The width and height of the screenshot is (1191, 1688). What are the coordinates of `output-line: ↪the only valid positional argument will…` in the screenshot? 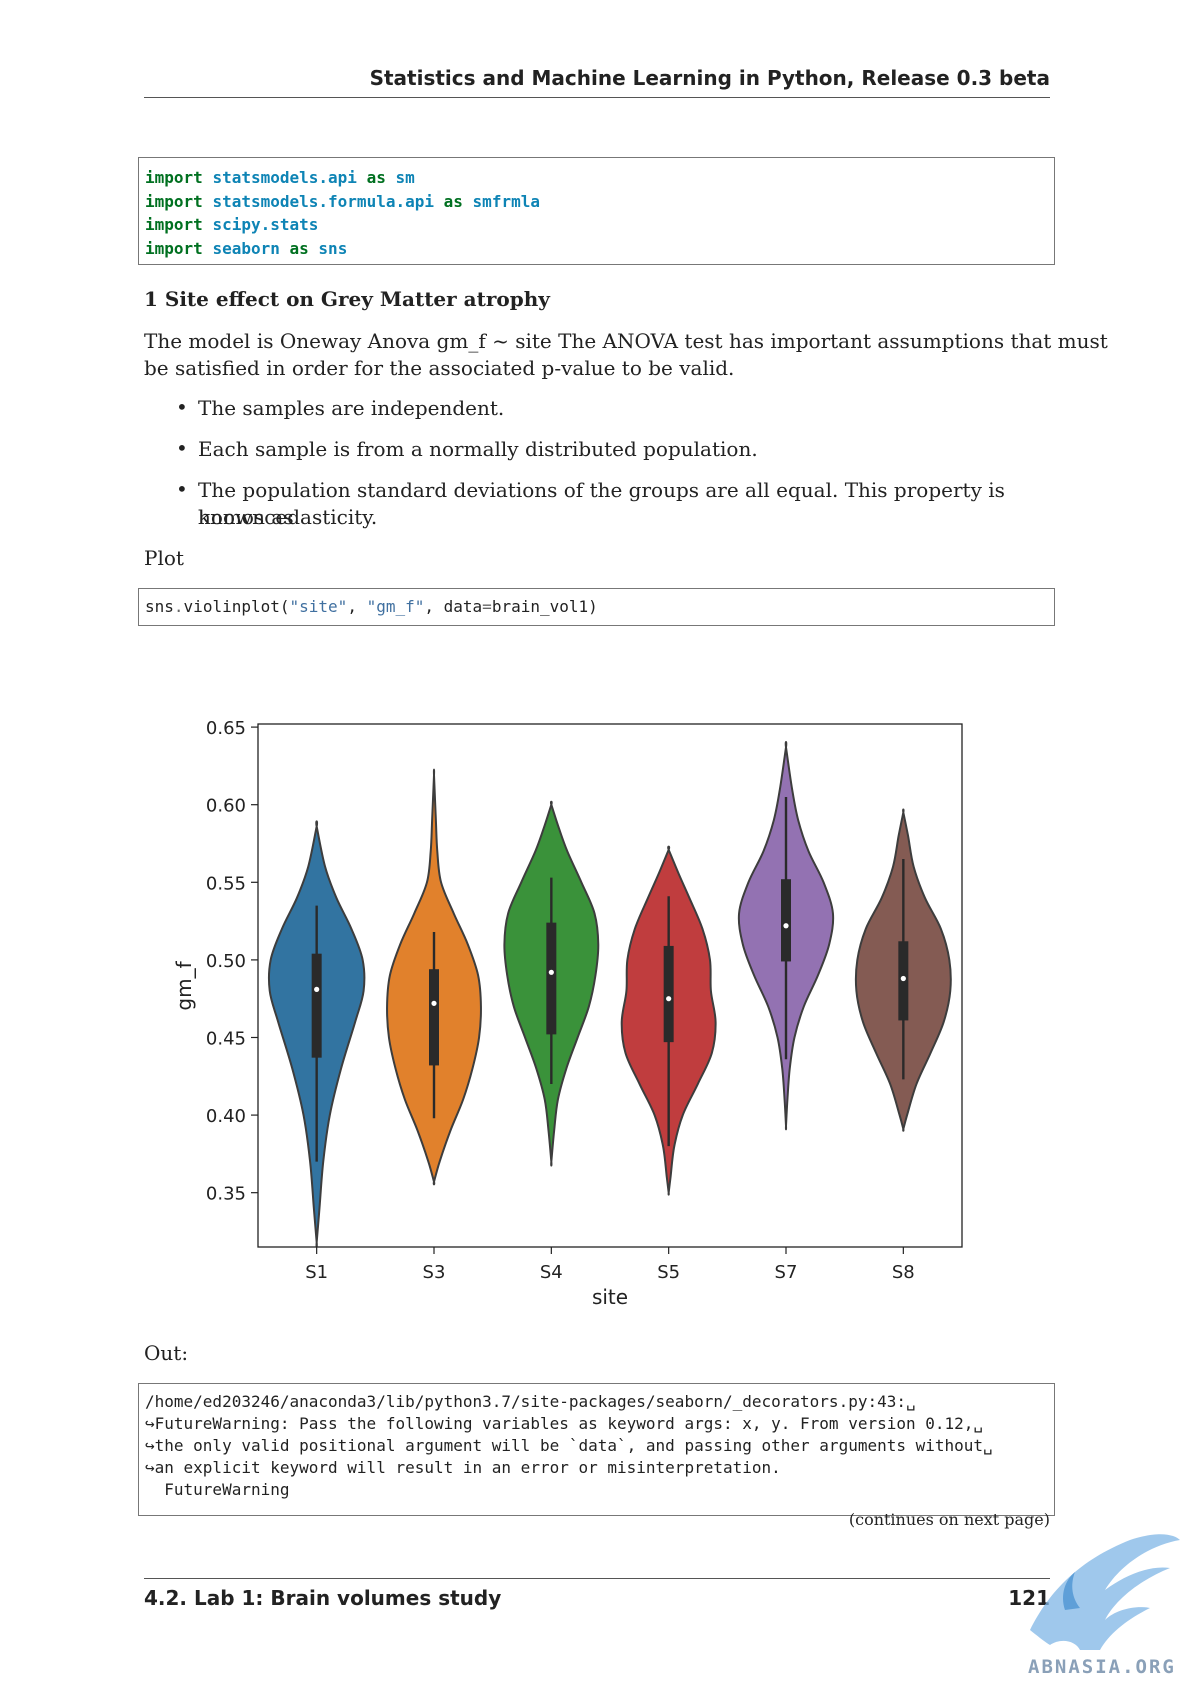 It's located at (569, 1445).